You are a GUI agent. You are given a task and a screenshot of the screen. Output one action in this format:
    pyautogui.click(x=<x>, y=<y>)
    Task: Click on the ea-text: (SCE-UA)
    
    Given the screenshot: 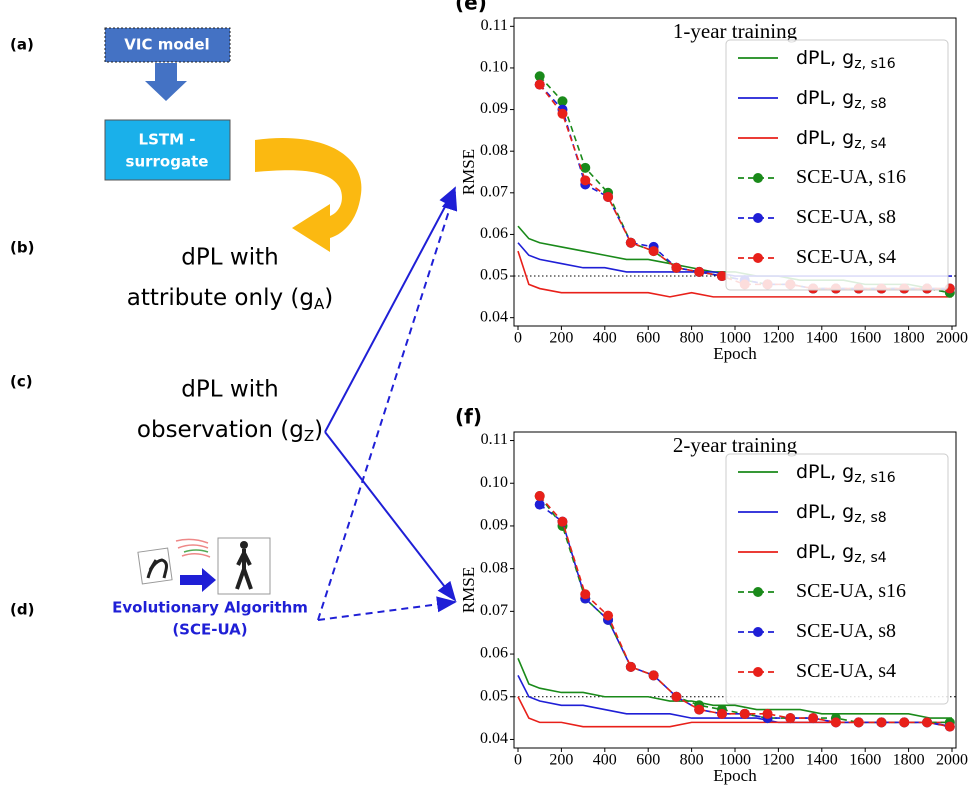 What is the action you would take?
    pyautogui.click(x=209, y=630)
    